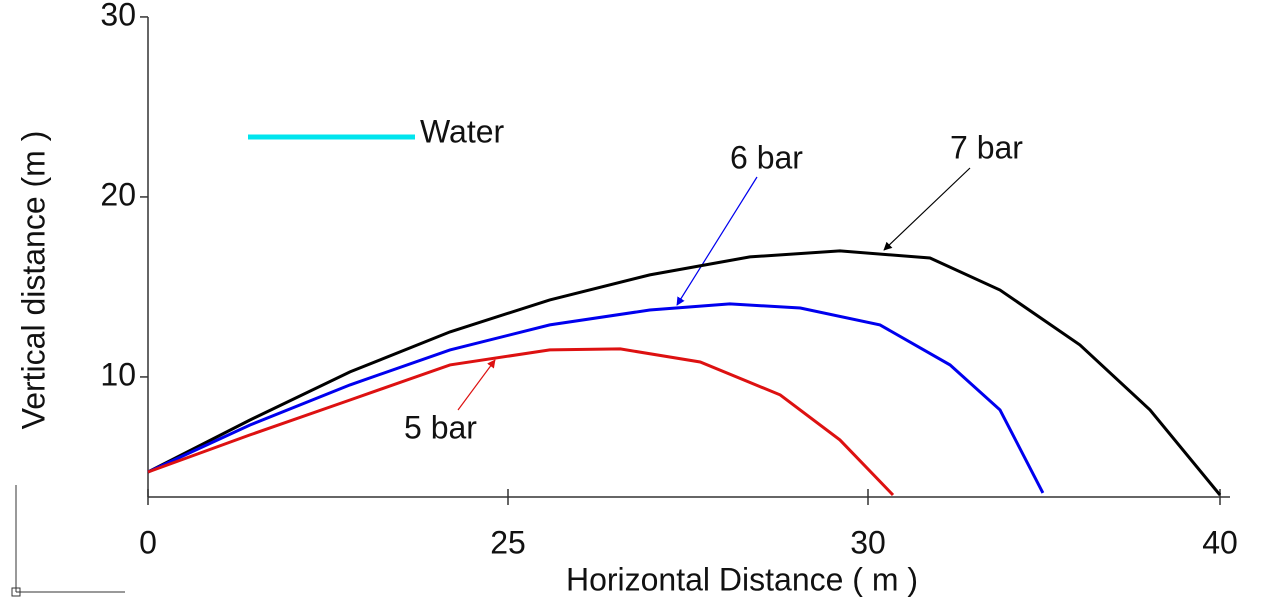  Describe the element at coordinates (118, 194) in the screenshot. I see `y-tick-label: 20` at that location.